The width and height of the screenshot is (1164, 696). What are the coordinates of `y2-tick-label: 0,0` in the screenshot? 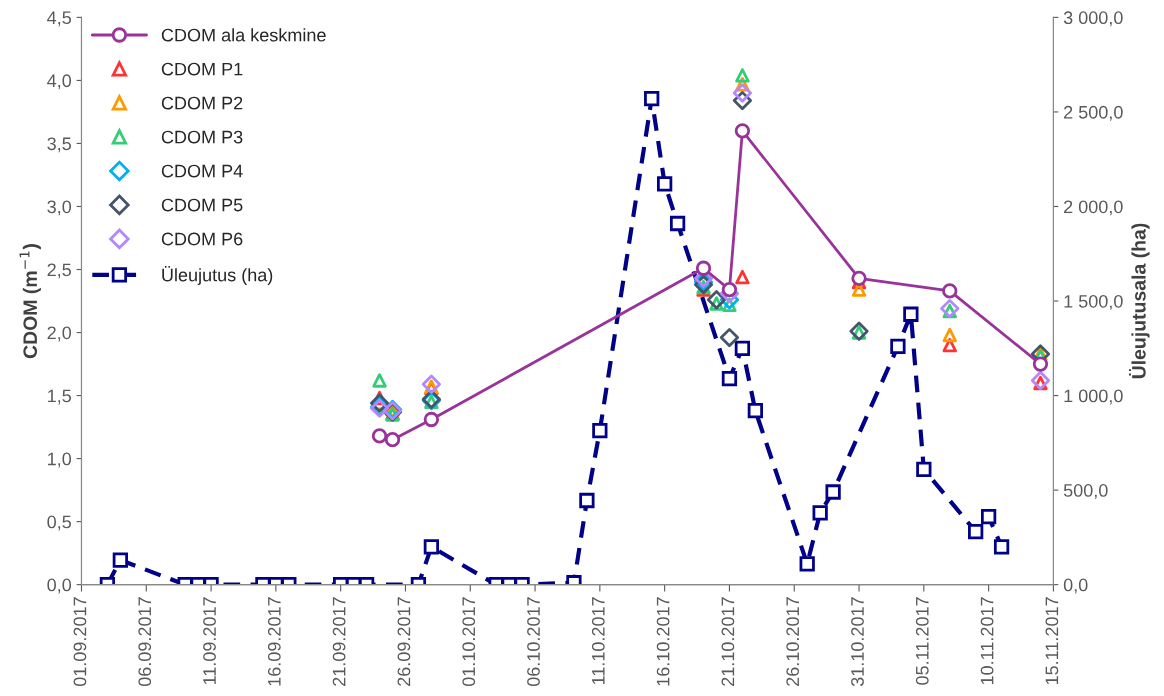 It's located at (1075, 586).